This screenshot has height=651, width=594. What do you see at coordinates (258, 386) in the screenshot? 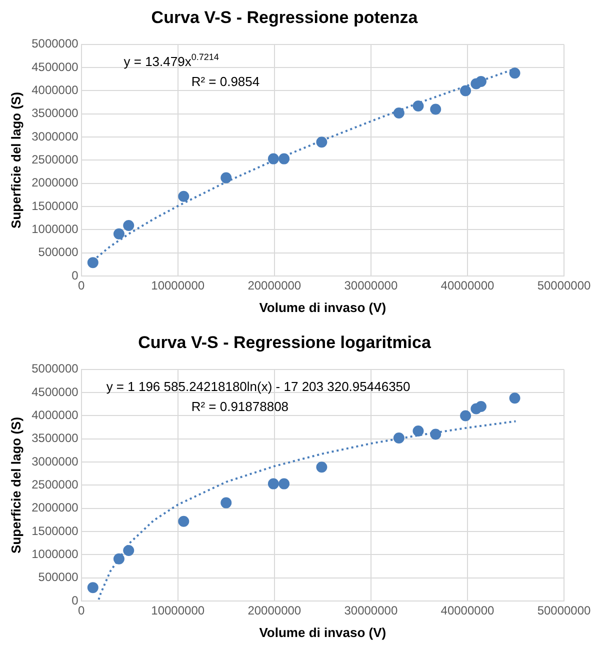
I see `annotation: y = 1 196 585.24218180ln(x) - 17 203 320.95446350` at bounding box center [258, 386].